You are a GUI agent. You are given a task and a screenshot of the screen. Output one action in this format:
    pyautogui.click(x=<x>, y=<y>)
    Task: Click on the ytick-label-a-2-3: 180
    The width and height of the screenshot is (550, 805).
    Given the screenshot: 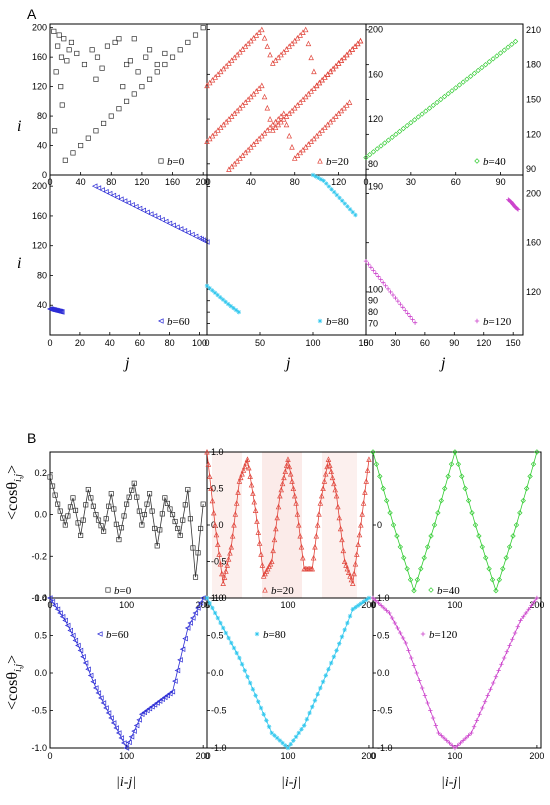 What is the action you would take?
    pyautogui.click(x=533, y=65)
    